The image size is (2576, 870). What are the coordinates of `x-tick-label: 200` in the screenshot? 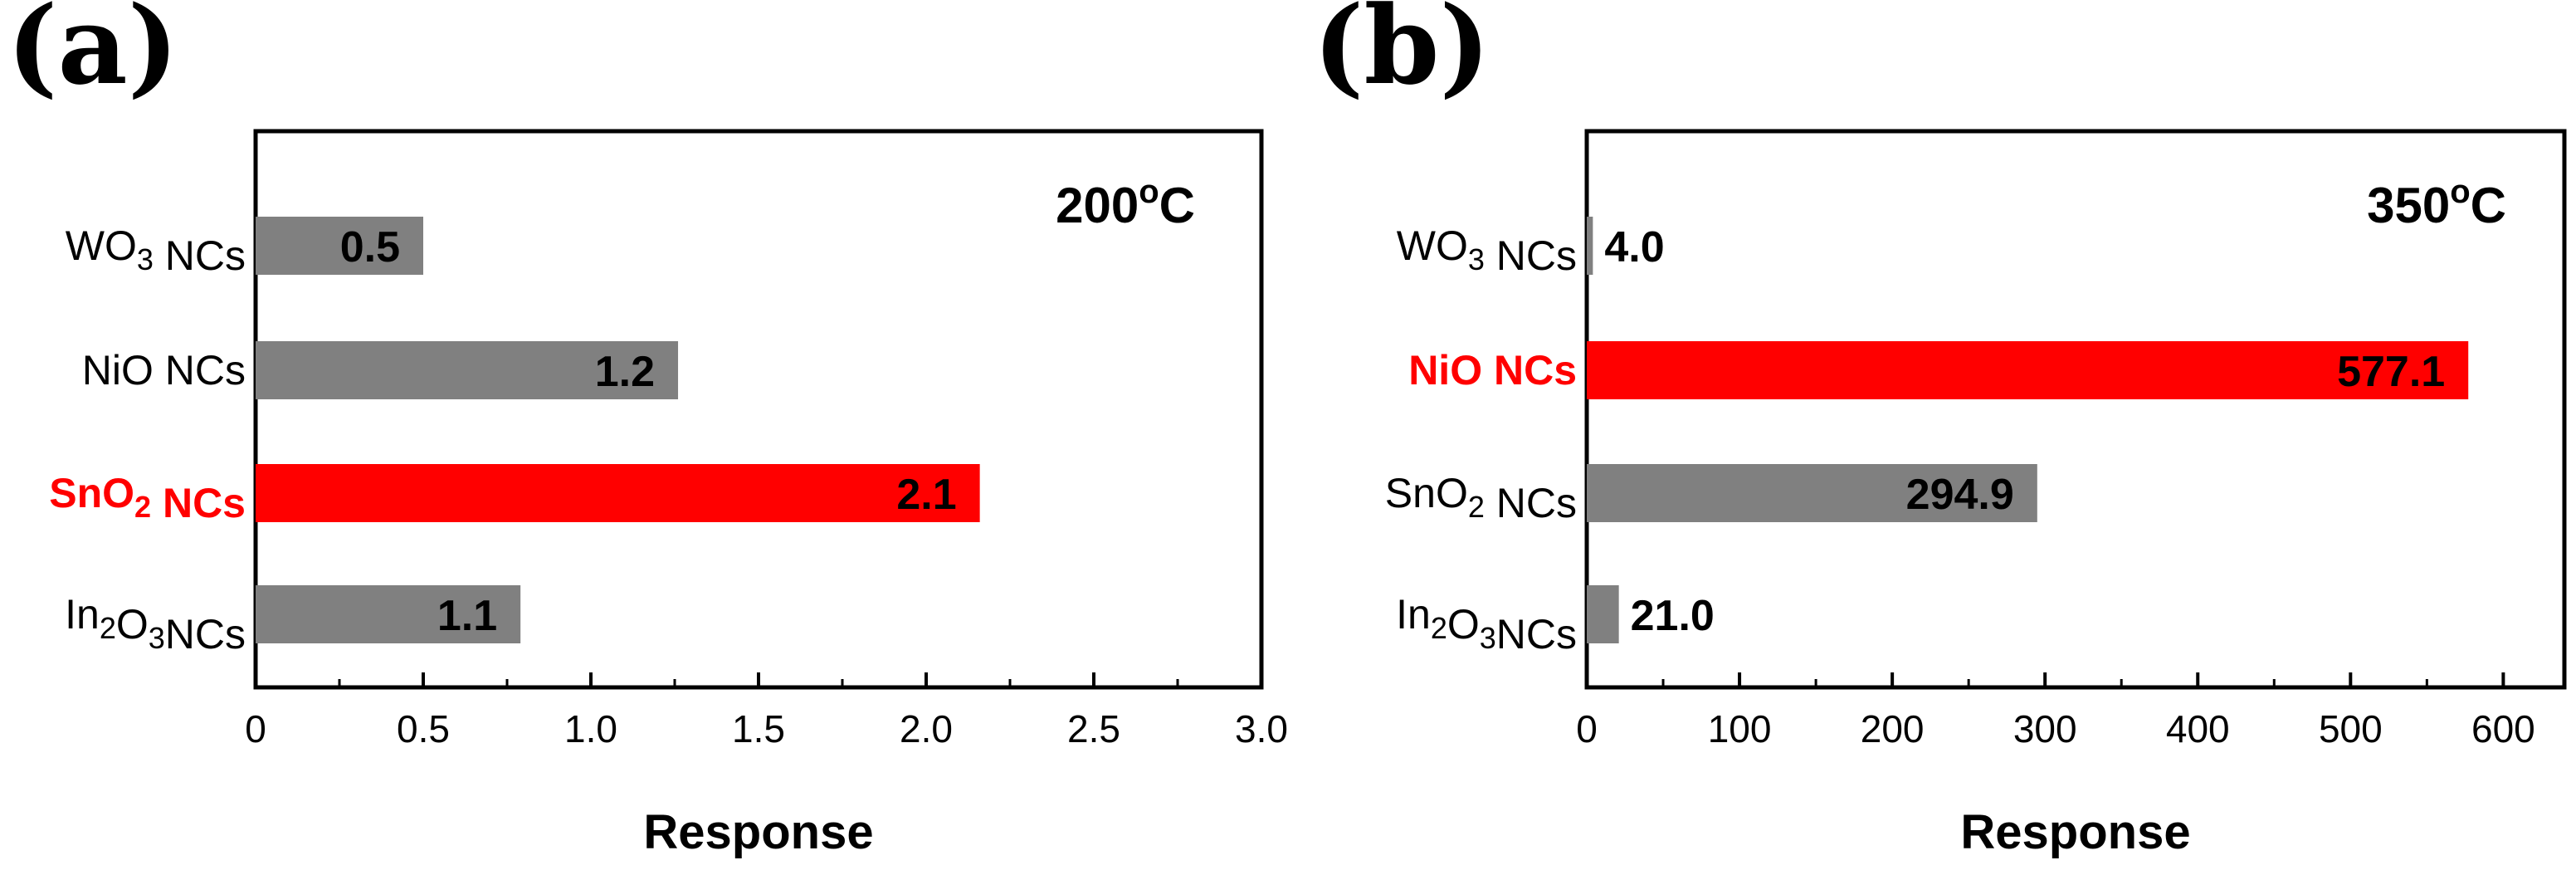 It's located at (1893, 728).